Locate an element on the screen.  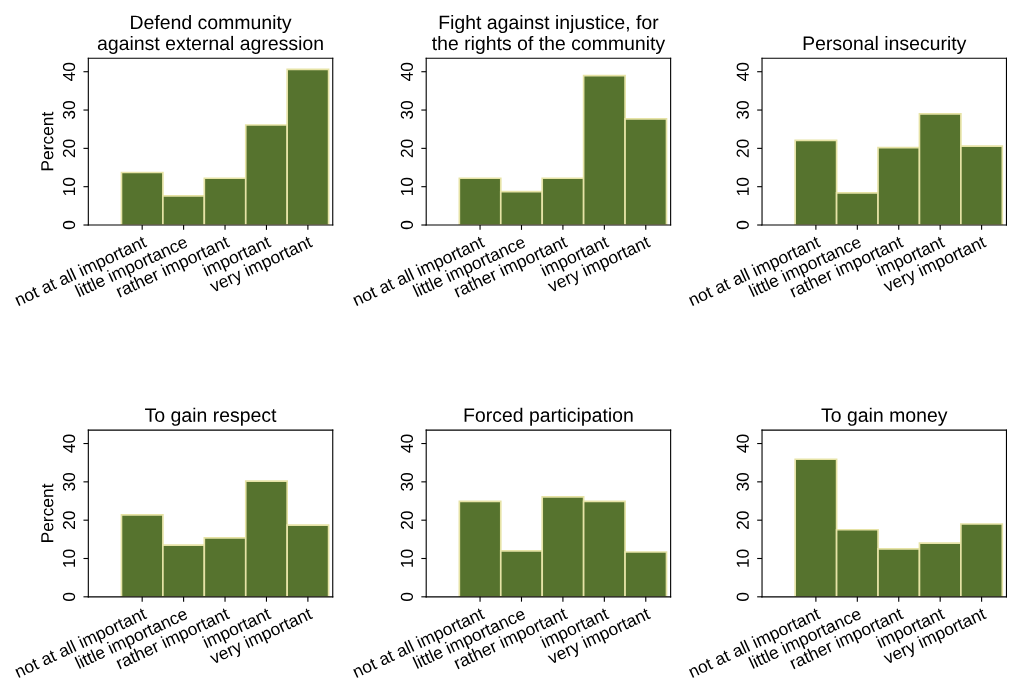
chart-title: Fight against injustice, for the rights of the community is located at coordinates (549, 34).